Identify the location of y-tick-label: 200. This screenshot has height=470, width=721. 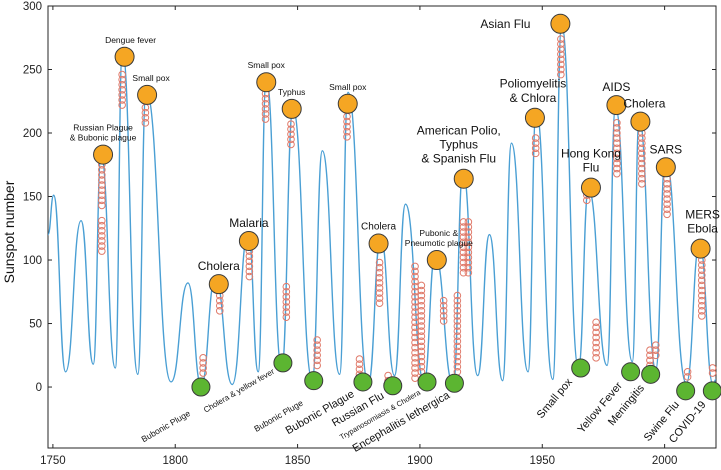
(32, 134).